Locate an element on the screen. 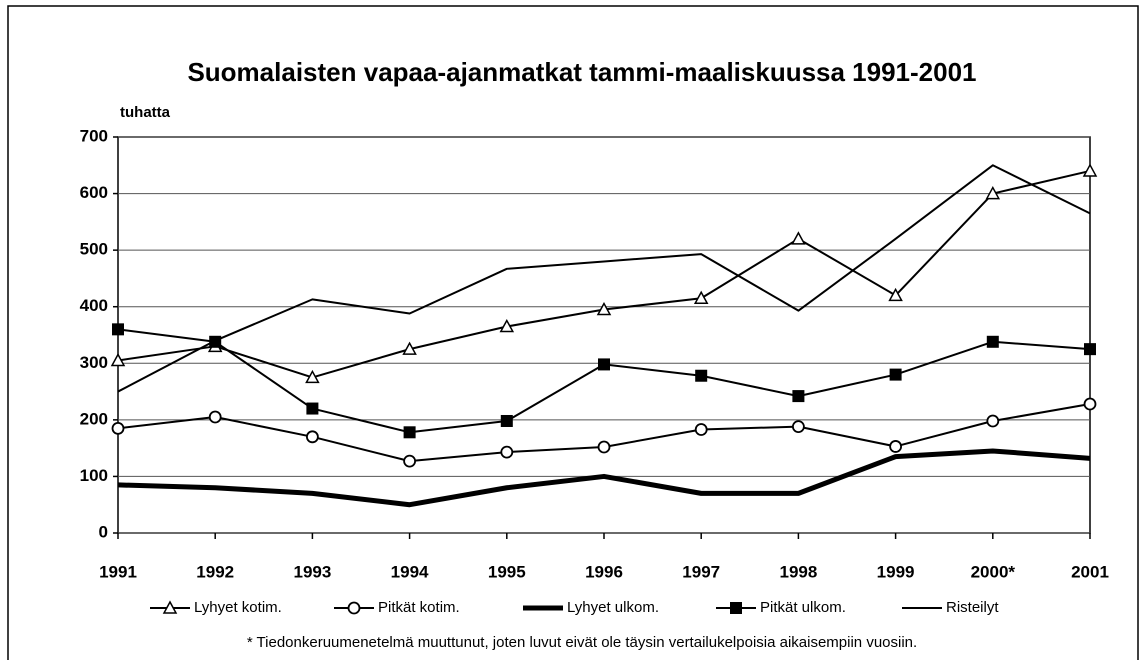 This screenshot has width=1147, height=660. legend-label: Pitkät ulkom. is located at coordinates (803, 607).